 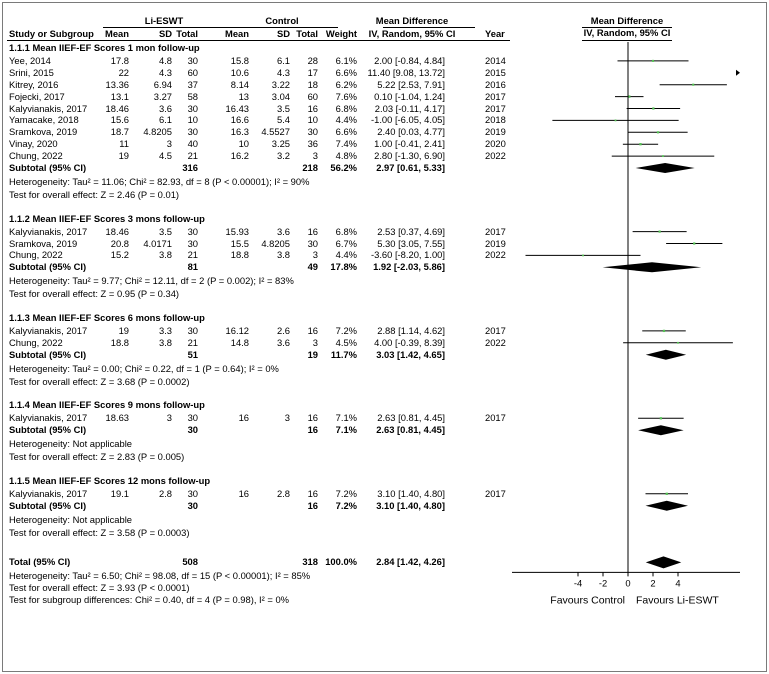 I want to click on study-weight: 7.4%, so click(x=346, y=144).